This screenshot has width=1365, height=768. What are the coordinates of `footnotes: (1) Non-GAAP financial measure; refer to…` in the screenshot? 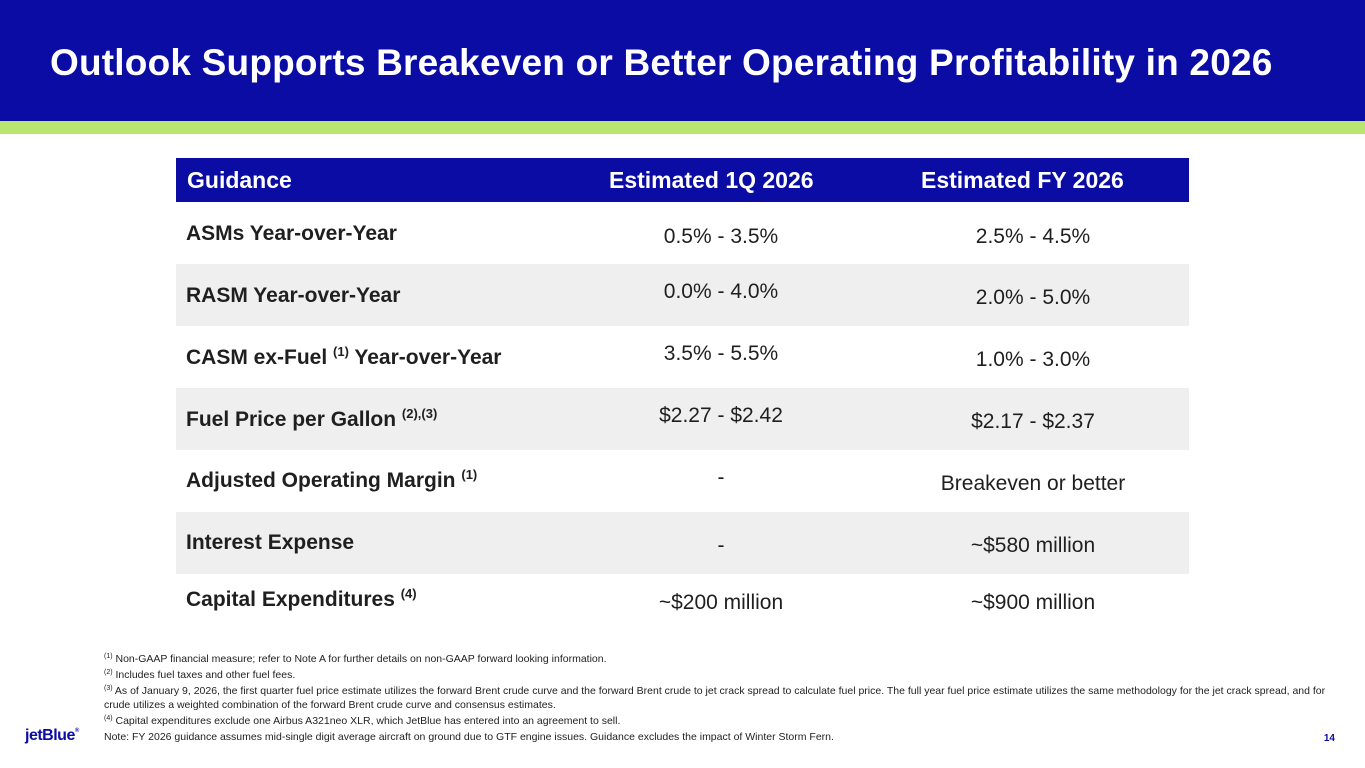 It's located at (719, 699).